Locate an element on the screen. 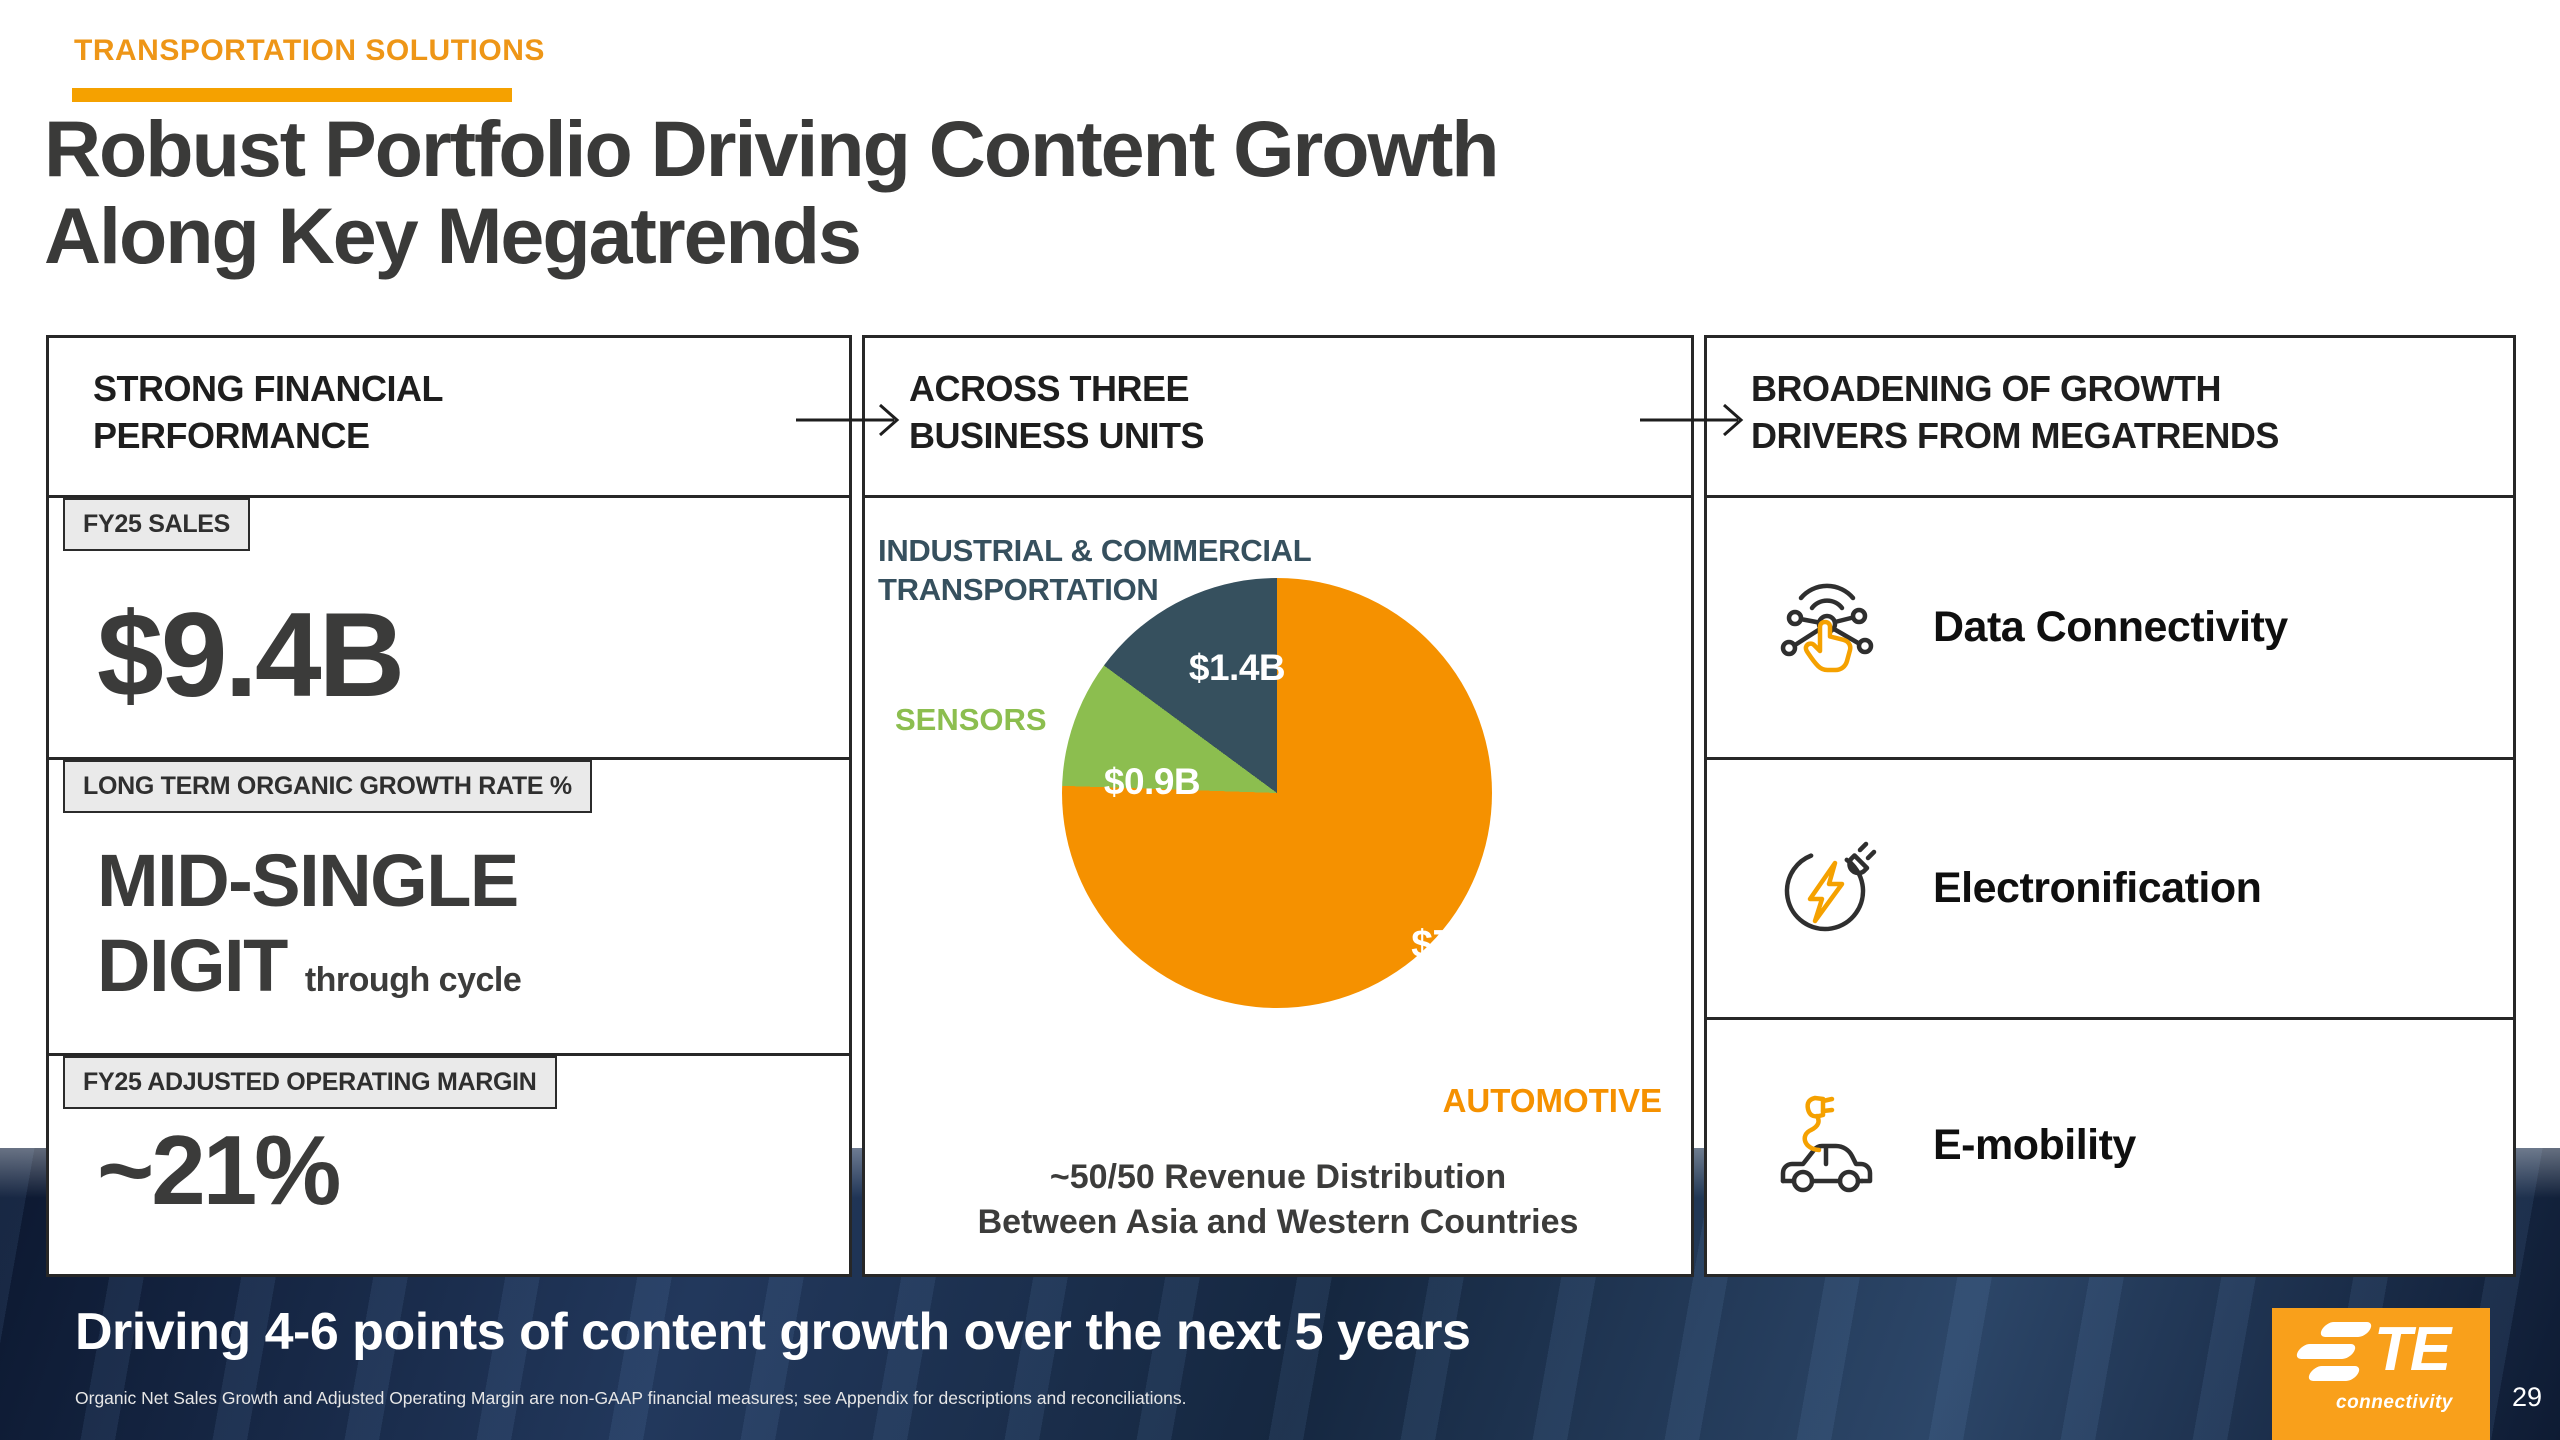 The height and width of the screenshot is (1440, 2560). metric-tag-growth: LONG TERM ORGANIC GROWTH RATE % is located at coordinates (327, 786).